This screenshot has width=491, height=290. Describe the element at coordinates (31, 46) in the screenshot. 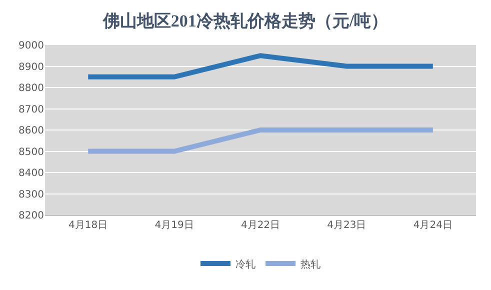

I see `y-tick-label: 9000` at that location.